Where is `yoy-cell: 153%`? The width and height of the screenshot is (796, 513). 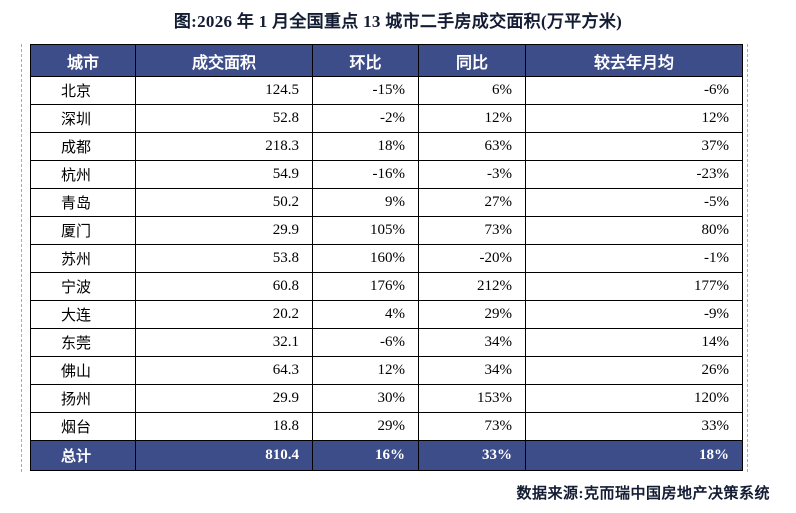
yoy-cell: 153% is located at coordinates (472, 398).